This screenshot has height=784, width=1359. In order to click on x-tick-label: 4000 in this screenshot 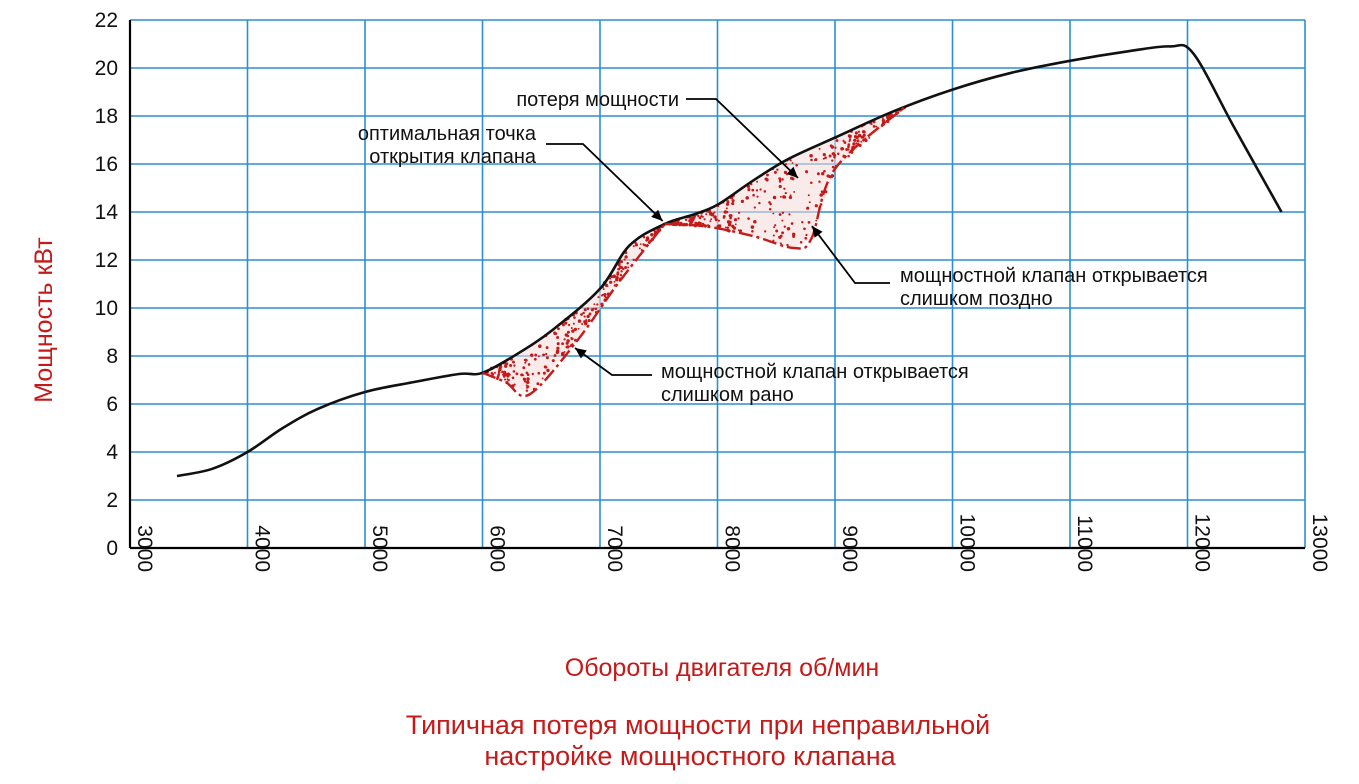, I will do `click(262, 548)`.